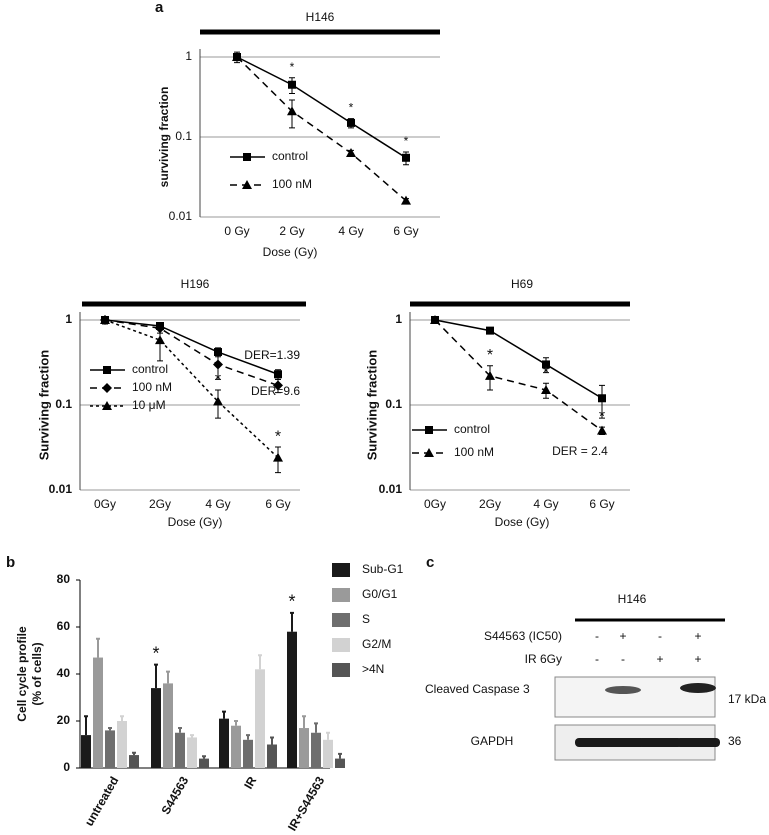 This screenshot has height=835, width=769. Describe the element at coordinates (747, 699) in the screenshot. I see `band-size: 17 kDa` at that location.